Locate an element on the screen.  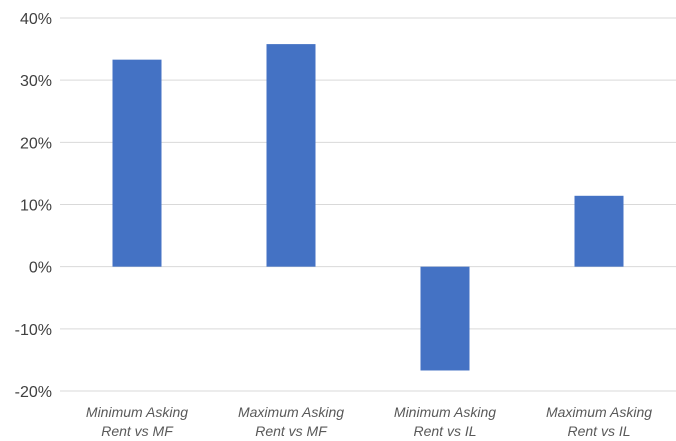
x-category-label: Maximum Asking Rent vs IL is located at coordinates (599, 421).